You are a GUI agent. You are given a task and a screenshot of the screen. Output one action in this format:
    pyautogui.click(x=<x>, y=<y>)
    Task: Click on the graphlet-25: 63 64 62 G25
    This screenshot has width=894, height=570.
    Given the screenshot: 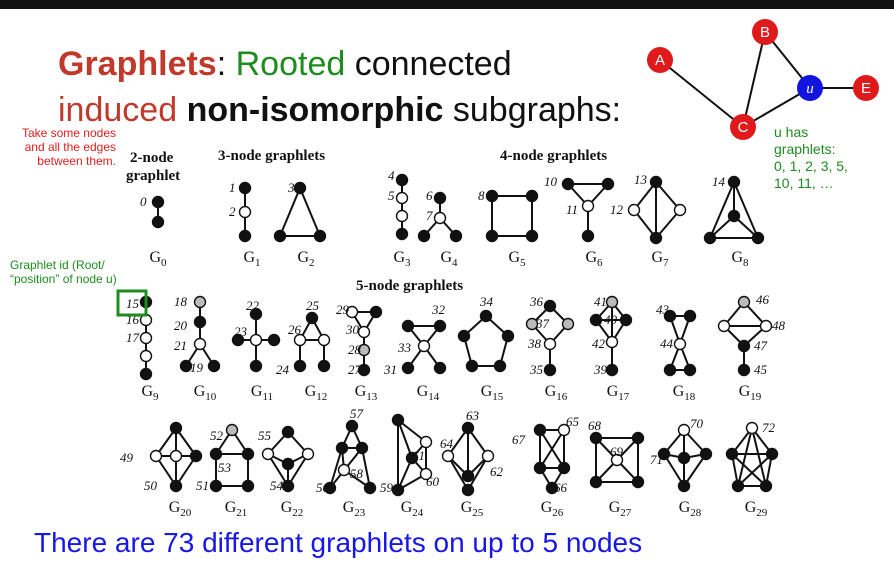 What is the action you would take?
    pyautogui.click(x=472, y=463)
    